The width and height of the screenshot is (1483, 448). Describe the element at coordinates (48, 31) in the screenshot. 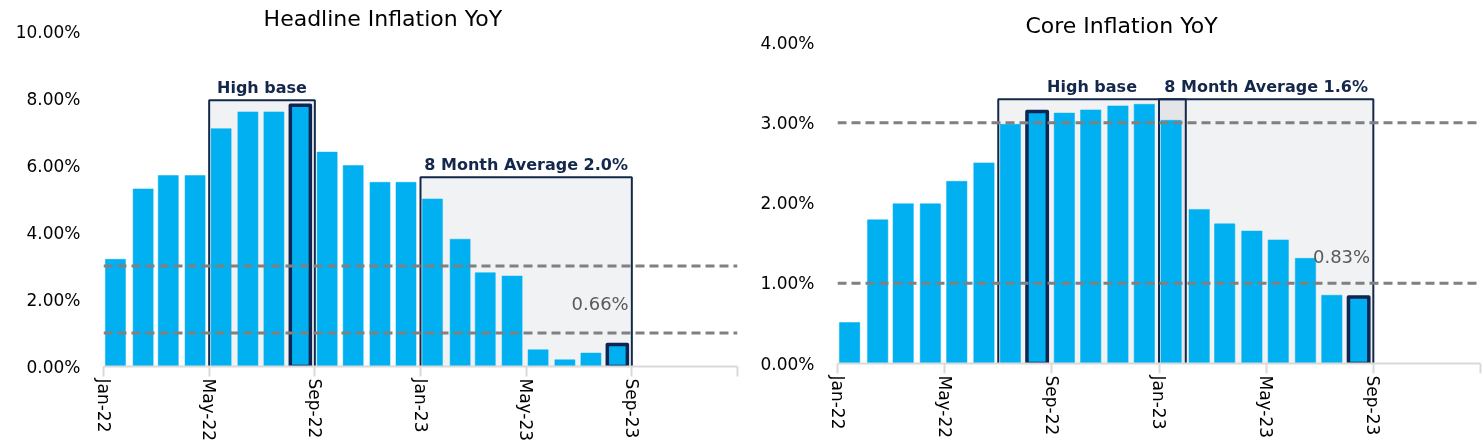

I see `y-tick-label: 10.00%` at that location.